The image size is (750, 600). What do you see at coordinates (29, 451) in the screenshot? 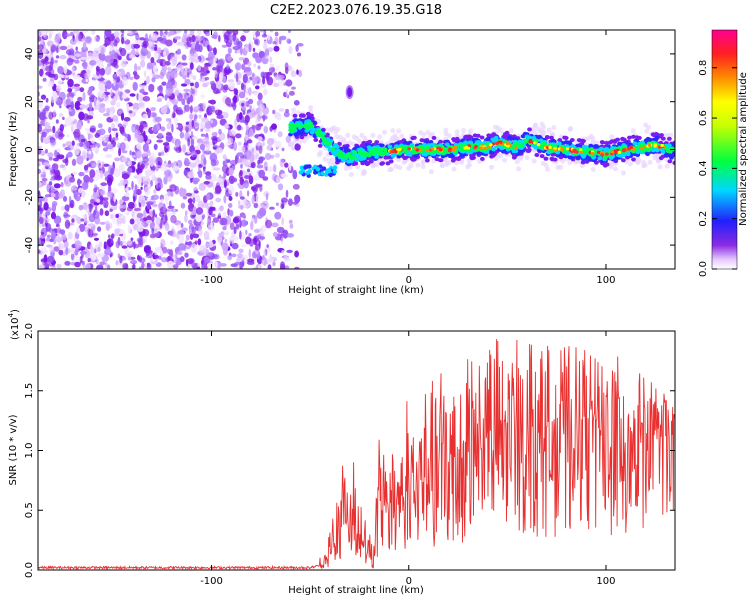
I see `y-tick-label: 1.0` at bounding box center [29, 451].